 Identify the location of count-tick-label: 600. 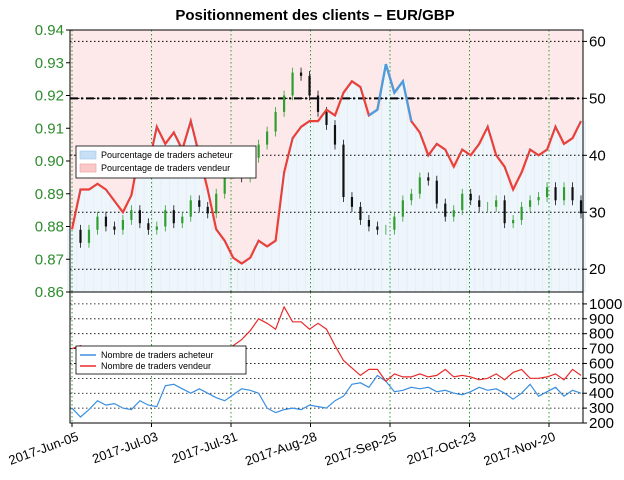
(601, 363).